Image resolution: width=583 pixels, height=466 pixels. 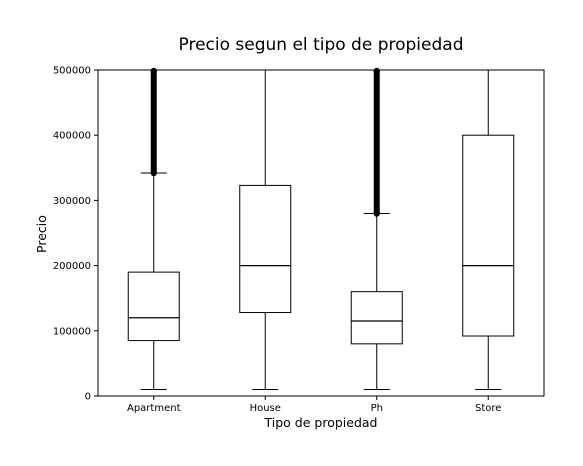 What do you see at coordinates (265, 408) in the screenshot?
I see `x-tick-label: House` at bounding box center [265, 408].